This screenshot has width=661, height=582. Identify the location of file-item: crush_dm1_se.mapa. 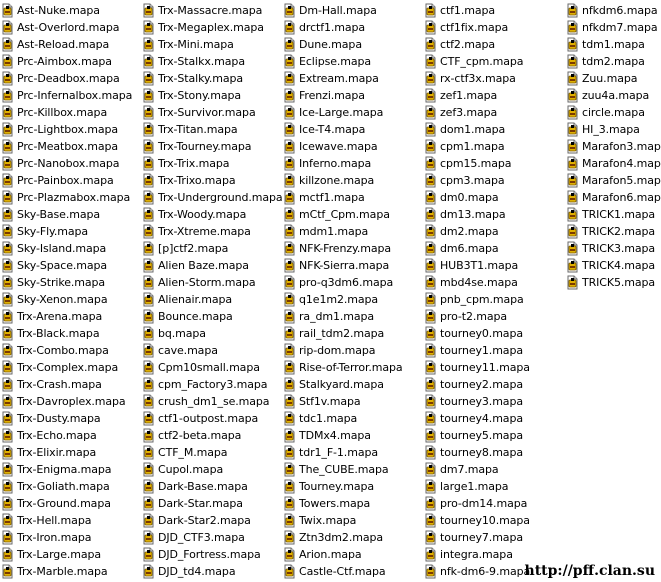
(212, 401).